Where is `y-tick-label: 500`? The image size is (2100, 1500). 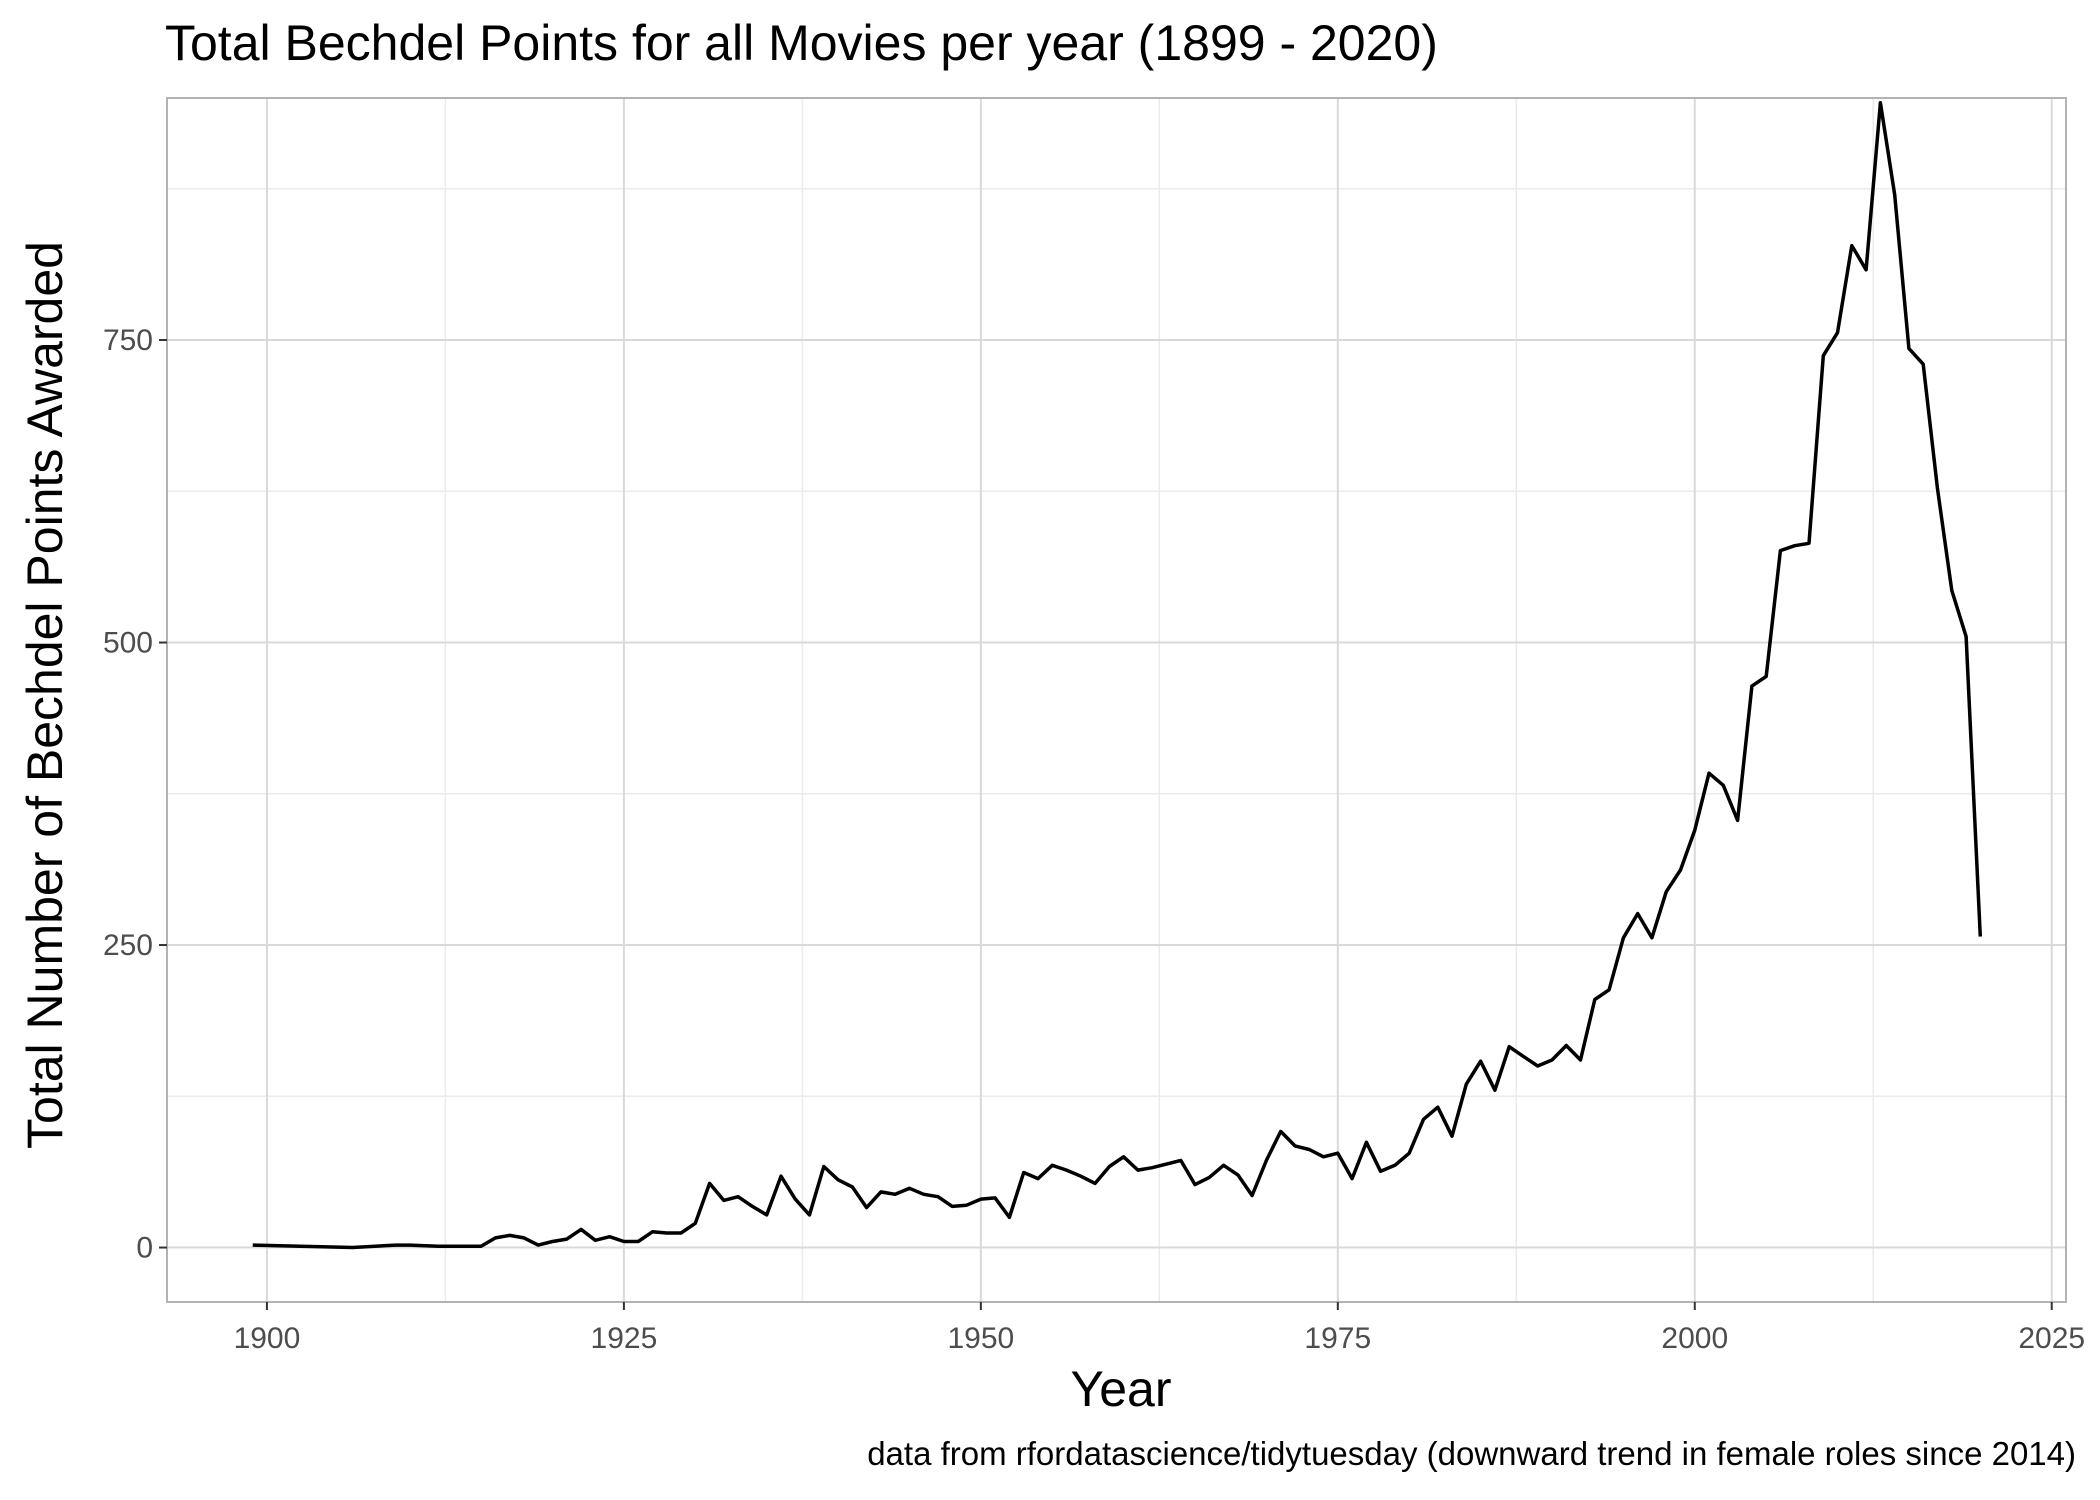
y-tick-label: 500 is located at coordinates (128, 643).